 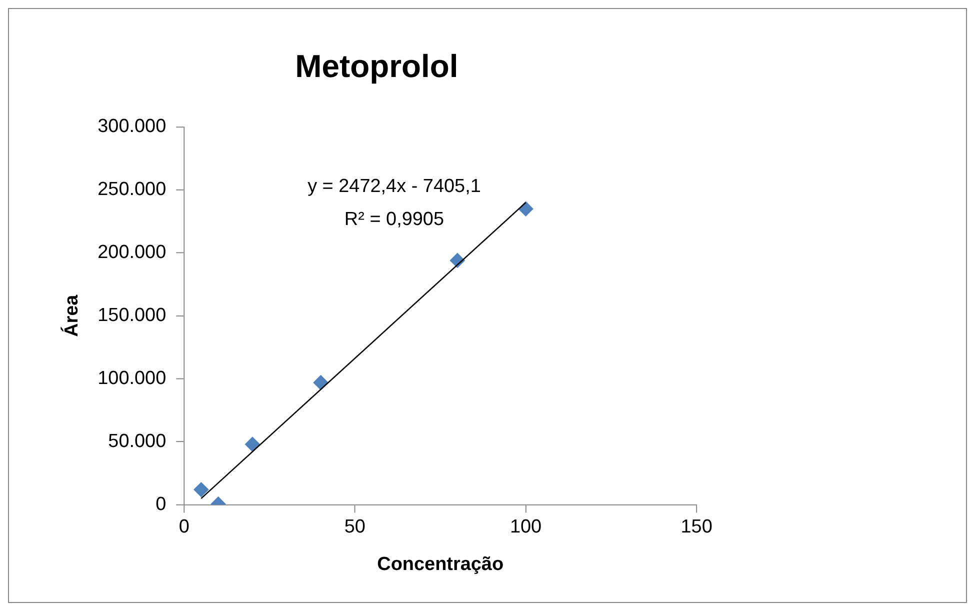 I want to click on chart-title: Metoprolol, so click(x=376, y=66).